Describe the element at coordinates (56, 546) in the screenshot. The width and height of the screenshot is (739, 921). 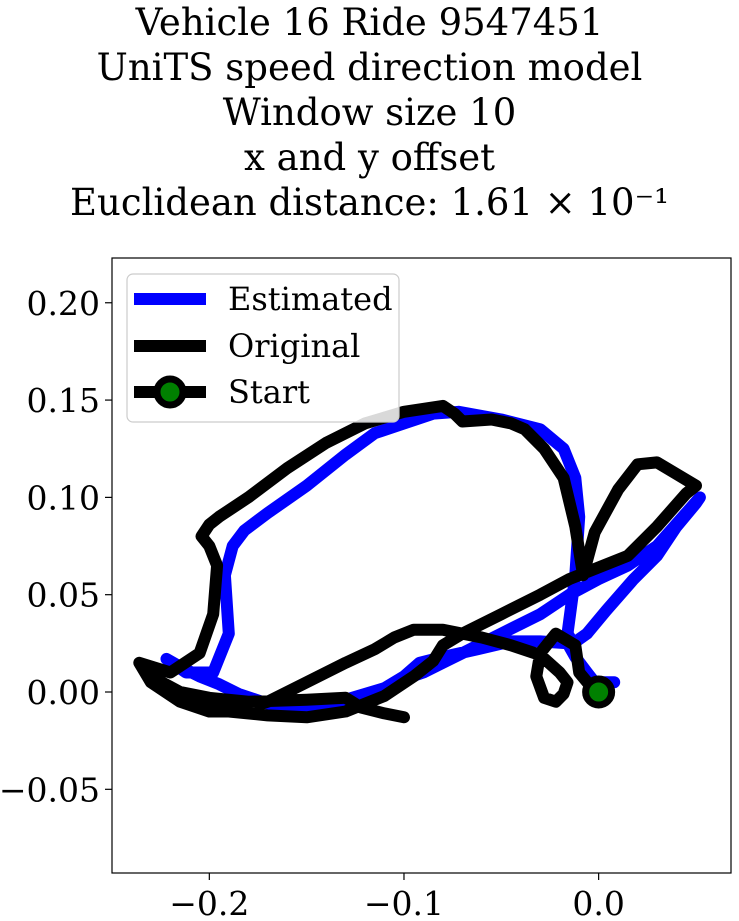
I see `y-axis: −0.05 0.00 0.05 0.10 0.15 0.20` at that location.